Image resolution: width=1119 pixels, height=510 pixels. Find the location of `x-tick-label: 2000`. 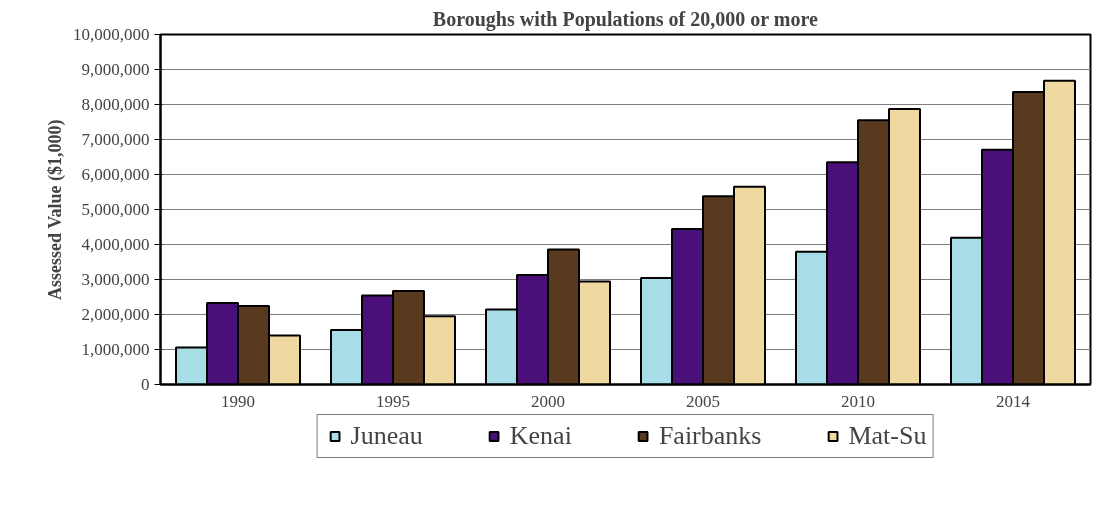

x-tick-label: 2000 is located at coordinates (548, 401).